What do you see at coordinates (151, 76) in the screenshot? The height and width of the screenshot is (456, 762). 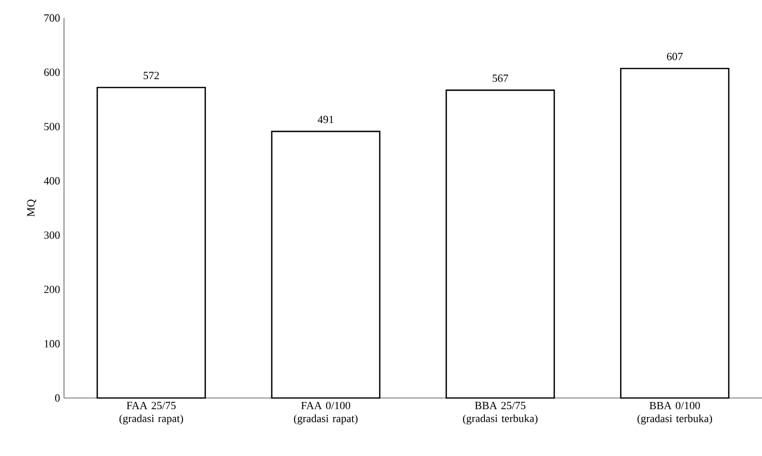 I see `data-label: 572` at bounding box center [151, 76].